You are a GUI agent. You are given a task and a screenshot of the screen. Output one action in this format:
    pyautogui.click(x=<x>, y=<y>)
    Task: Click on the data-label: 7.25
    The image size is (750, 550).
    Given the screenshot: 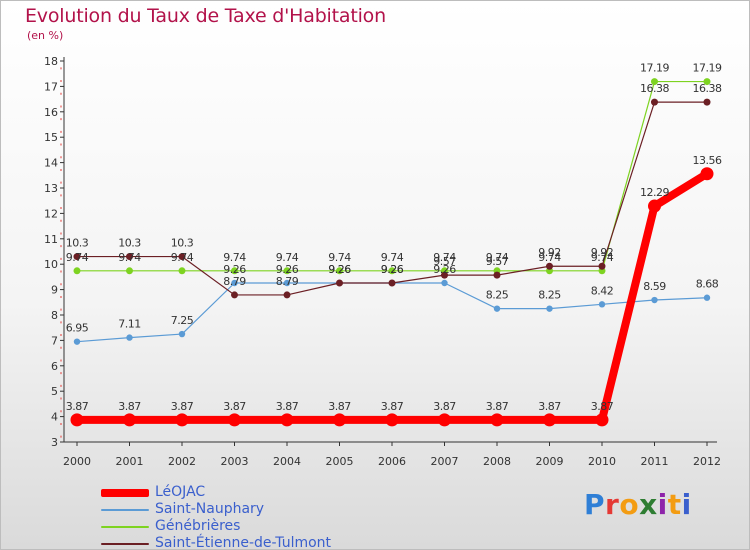 What is the action you would take?
    pyautogui.click(x=182, y=320)
    